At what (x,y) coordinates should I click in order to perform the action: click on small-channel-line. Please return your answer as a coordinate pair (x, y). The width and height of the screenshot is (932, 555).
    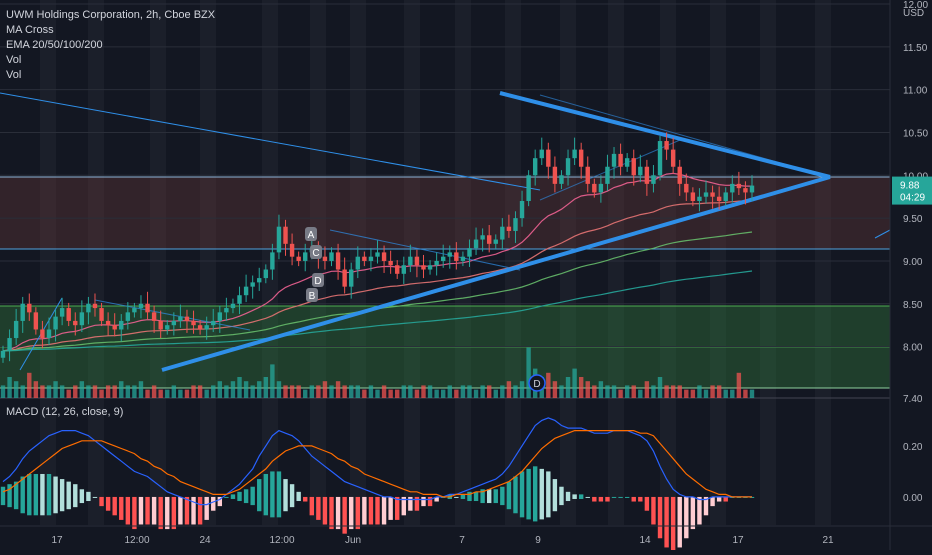
    Looking at the image, I should click on (425, 250).